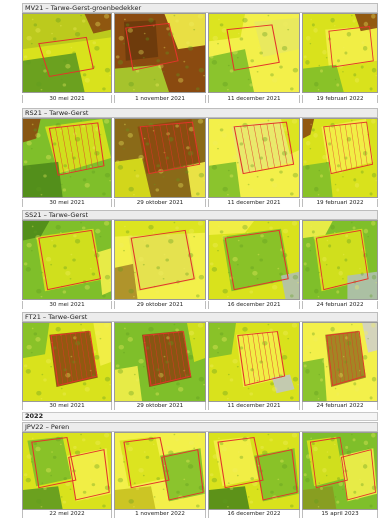 This screenshot has height=518, width=378. I want to click on section-title: RS21 – Tarwe-Gerst, so click(200, 113).